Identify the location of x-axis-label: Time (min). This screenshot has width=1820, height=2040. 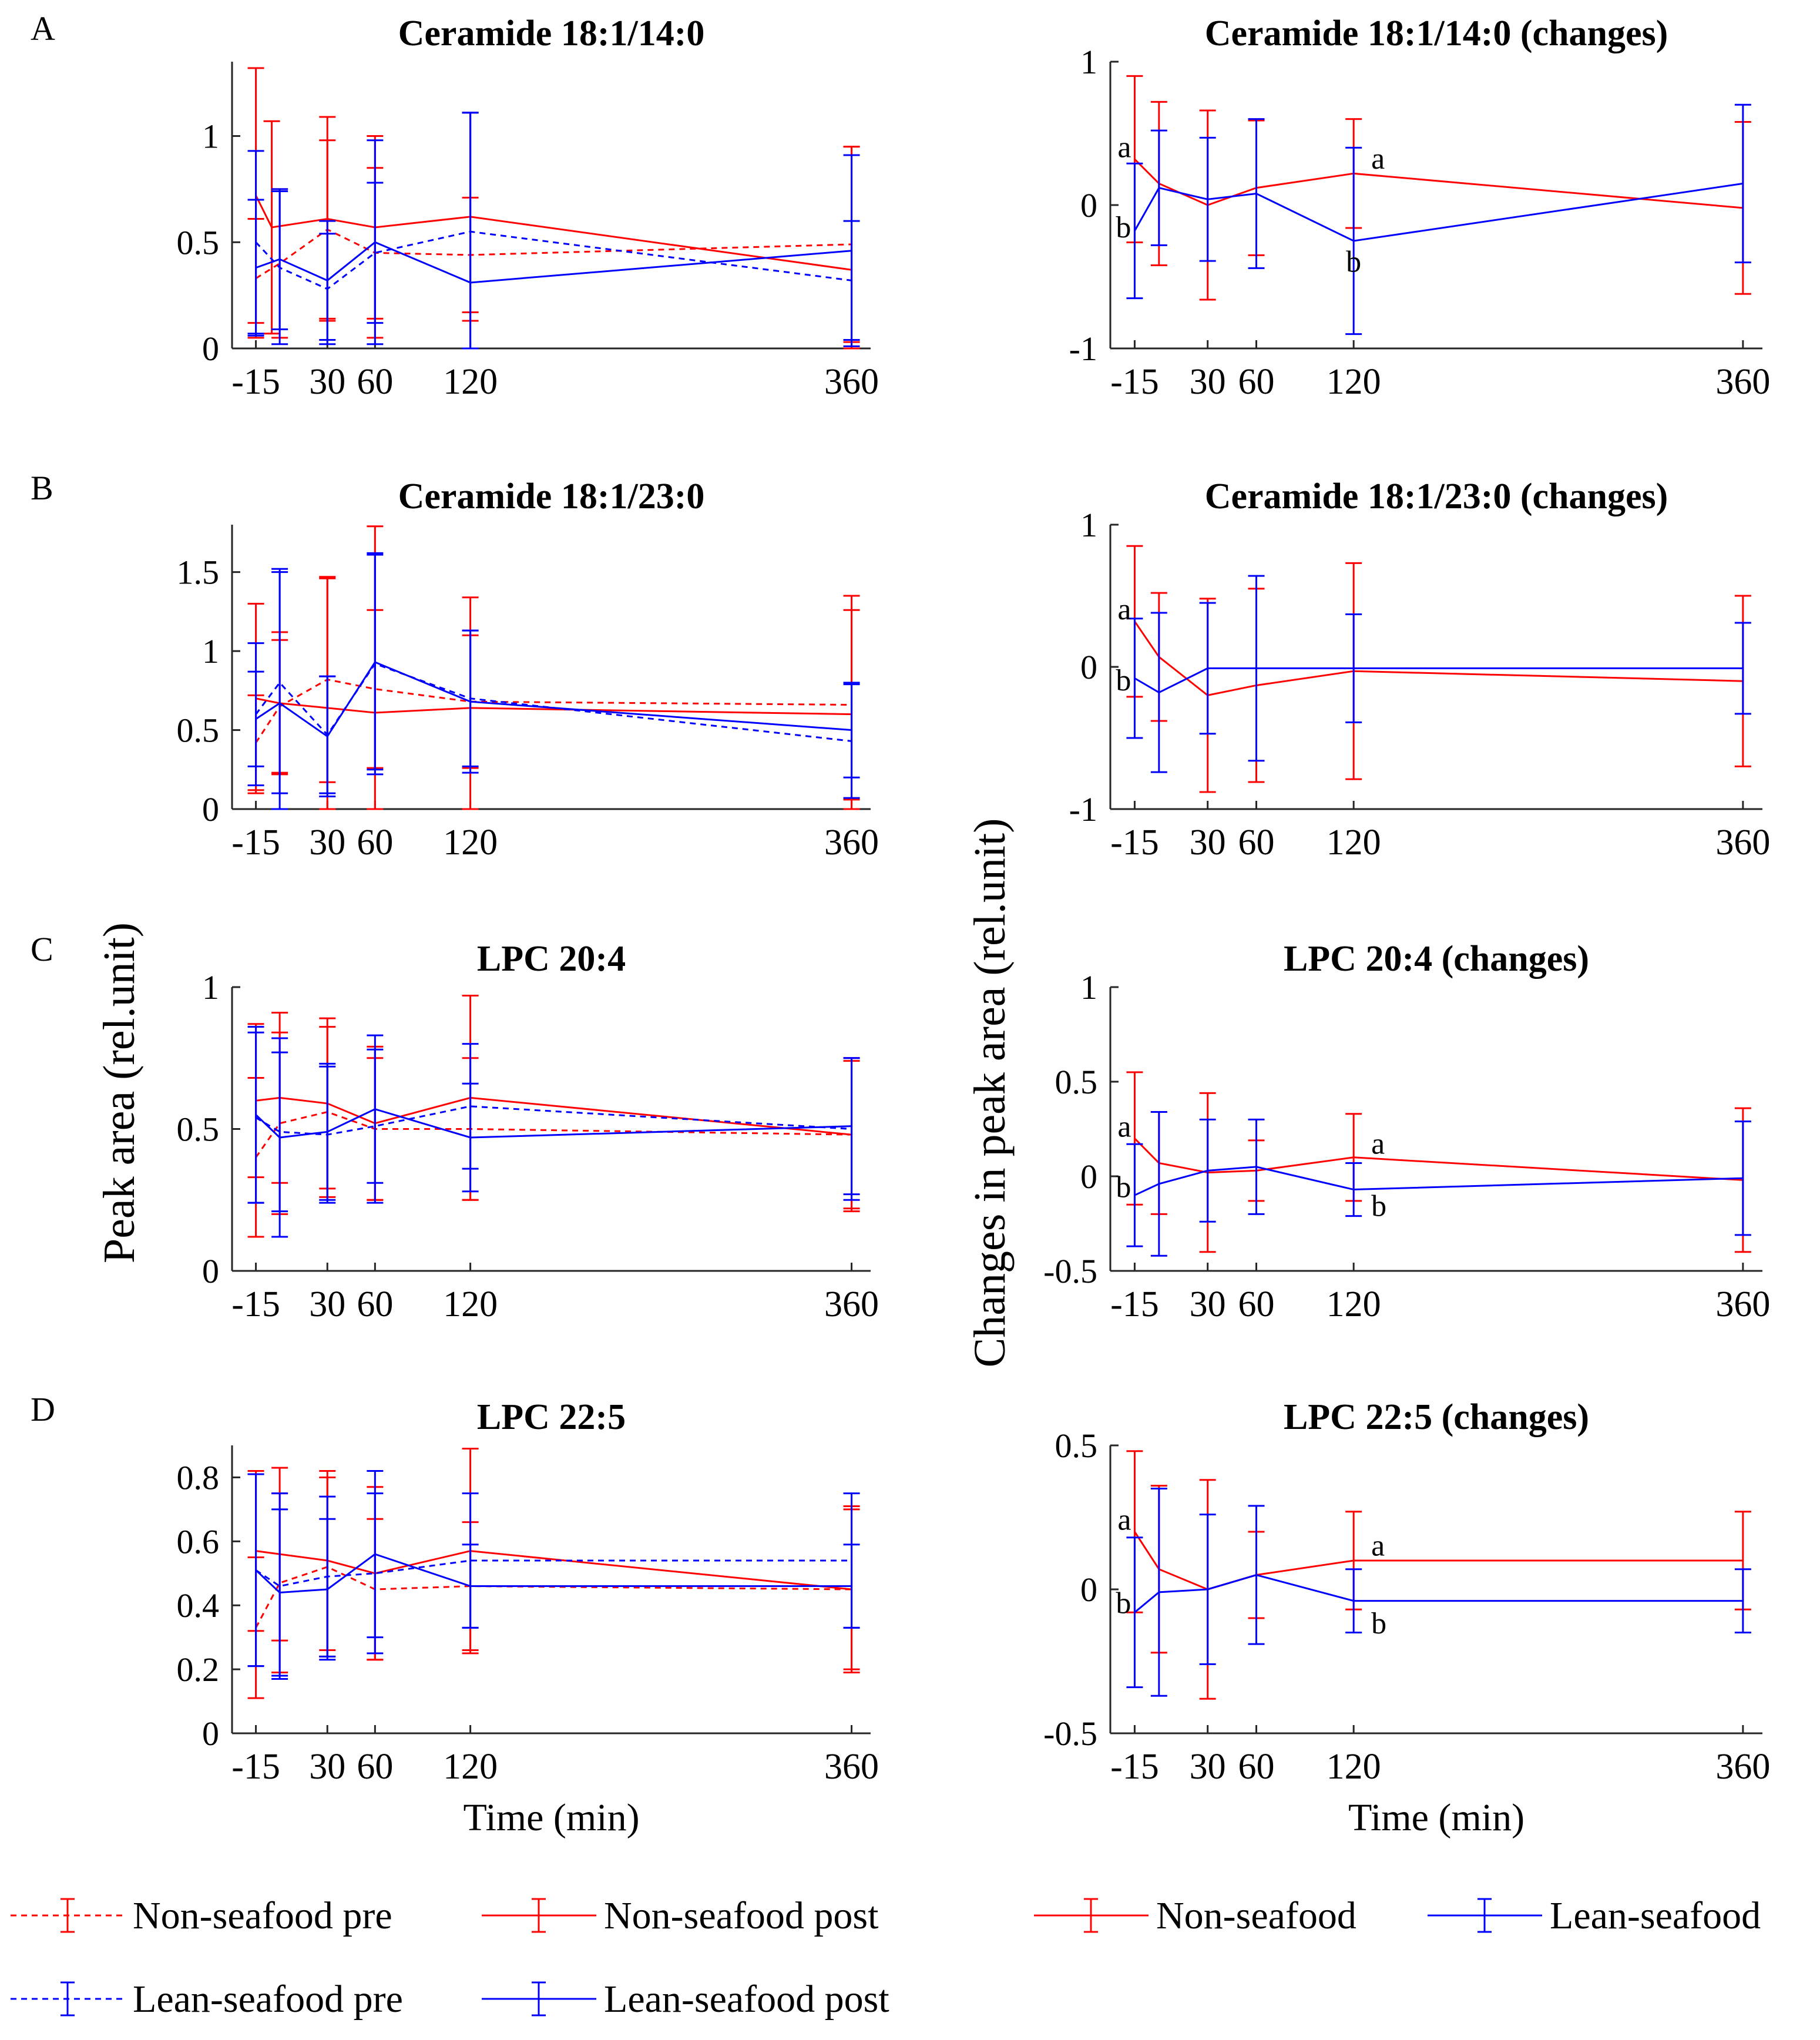
(1436, 1817).